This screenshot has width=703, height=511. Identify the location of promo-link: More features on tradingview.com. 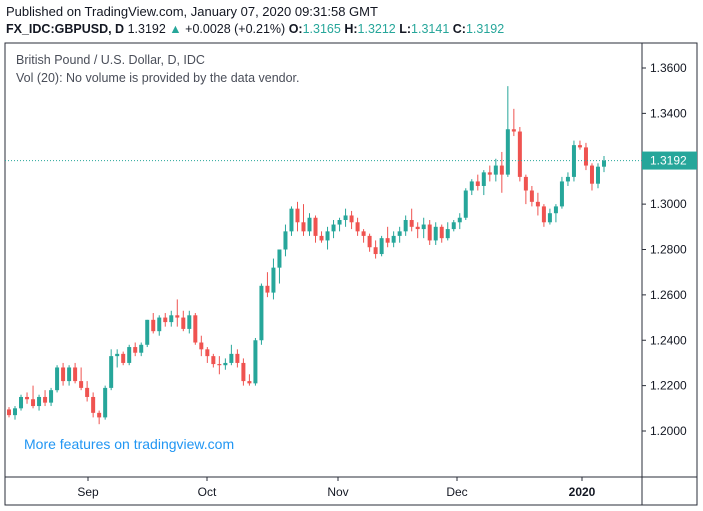
(129, 444).